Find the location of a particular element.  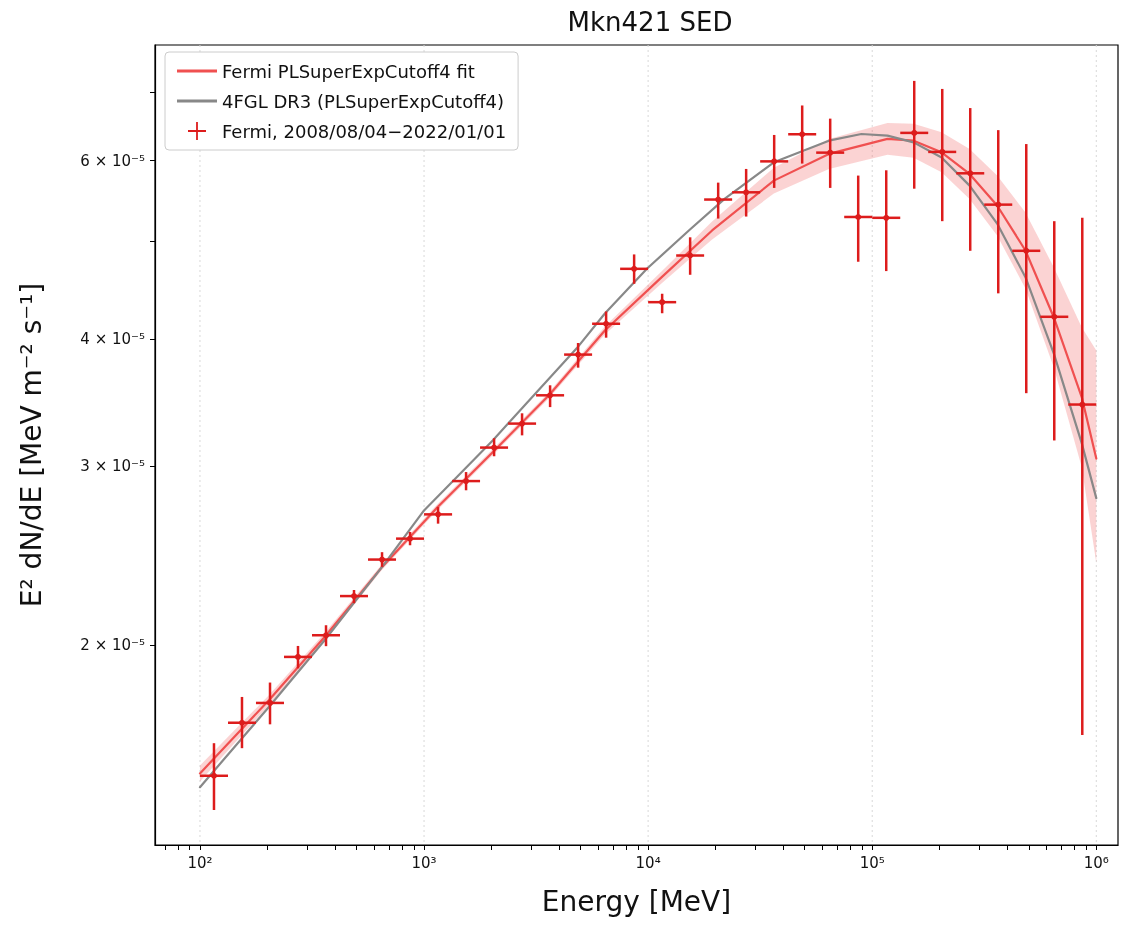

x-tick-label: 10⁶ is located at coordinates (1096, 862).